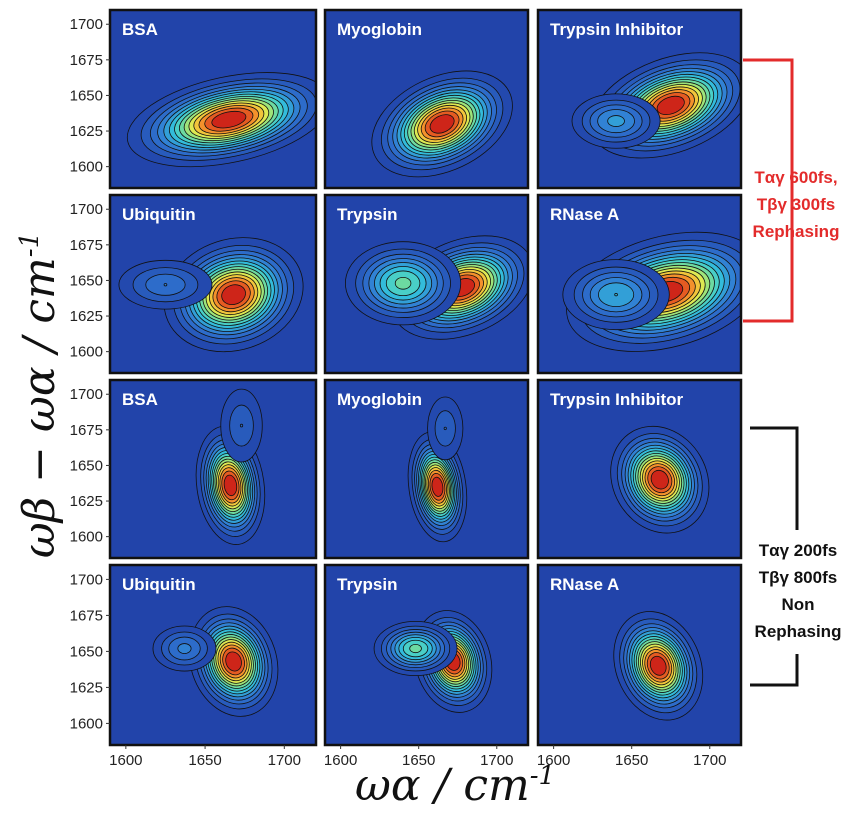 The image size is (855, 814). I want to click on x-tick-label: 1600, so click(340, 760).